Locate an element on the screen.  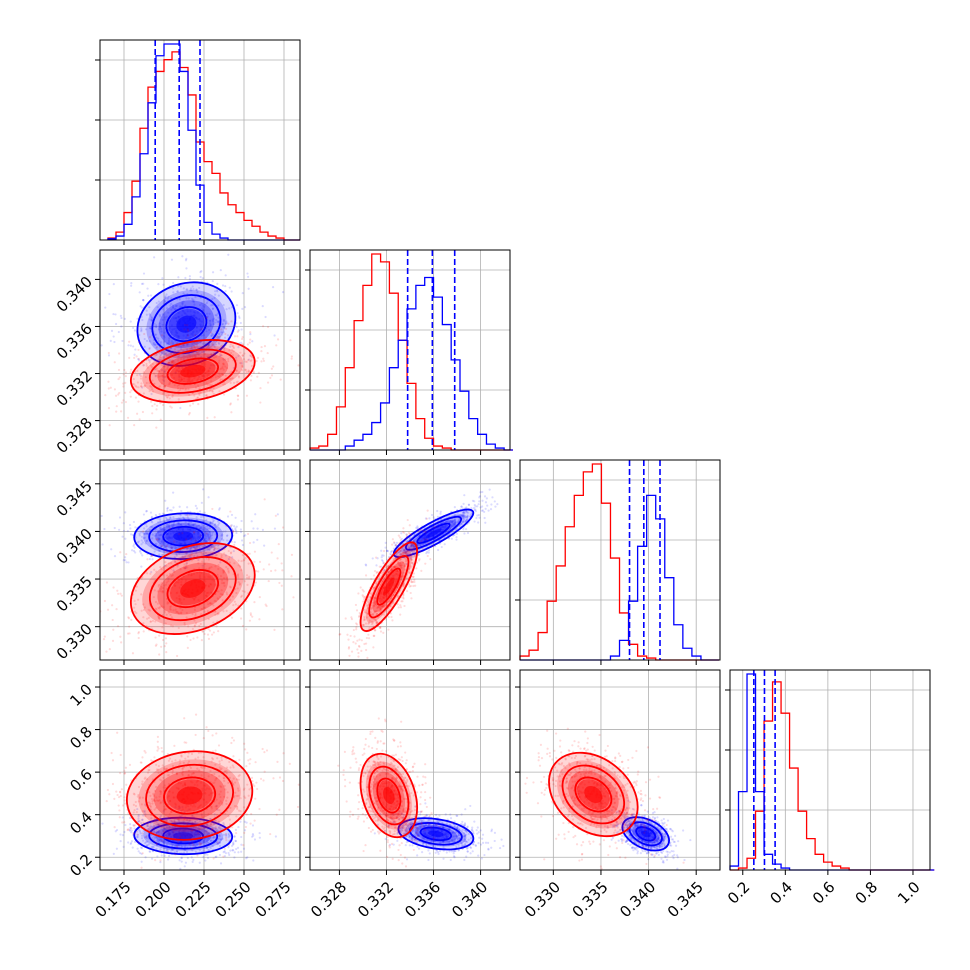
hist-series-blue is located at coordinates (832, 772).